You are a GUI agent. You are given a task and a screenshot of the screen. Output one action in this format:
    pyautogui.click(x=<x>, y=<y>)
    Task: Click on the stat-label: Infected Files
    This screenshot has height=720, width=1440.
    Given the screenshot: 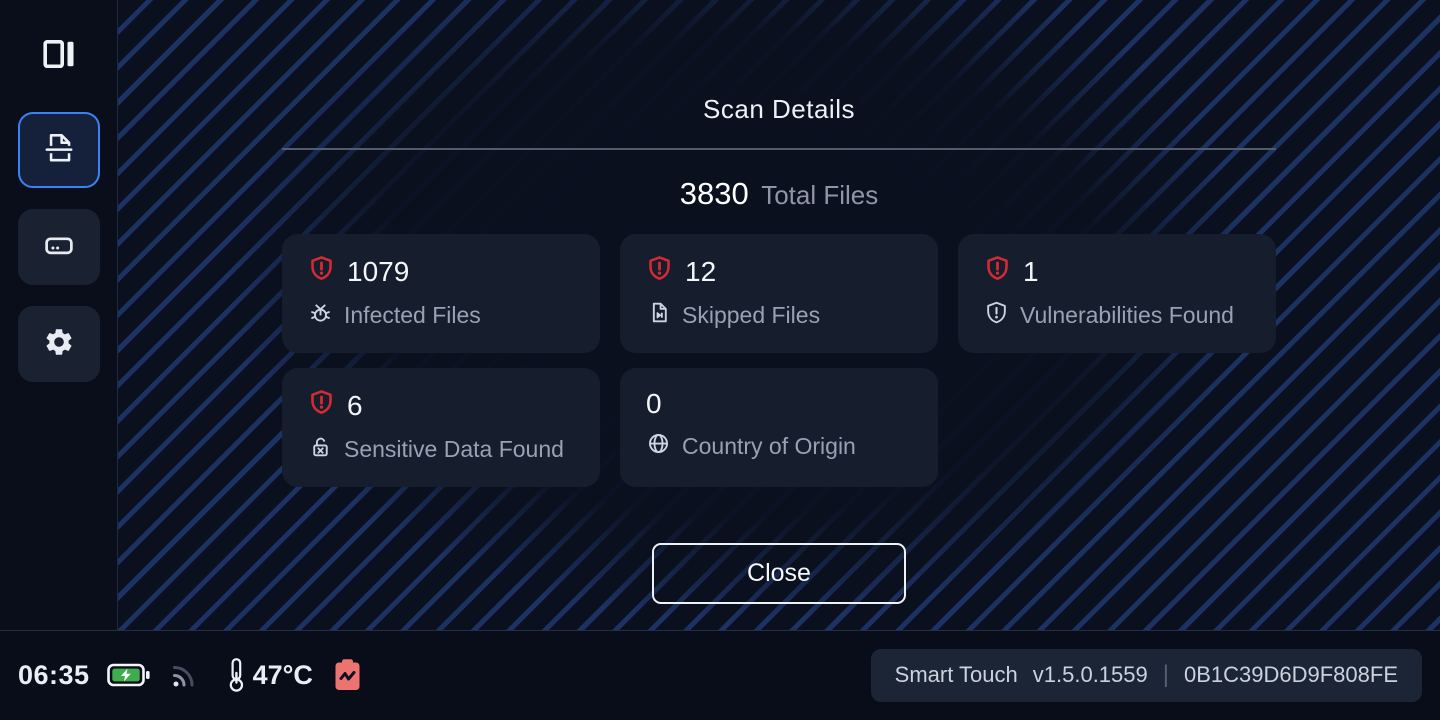 What is the action you would take?
    pyautogui.click(x=412, y=315)
    